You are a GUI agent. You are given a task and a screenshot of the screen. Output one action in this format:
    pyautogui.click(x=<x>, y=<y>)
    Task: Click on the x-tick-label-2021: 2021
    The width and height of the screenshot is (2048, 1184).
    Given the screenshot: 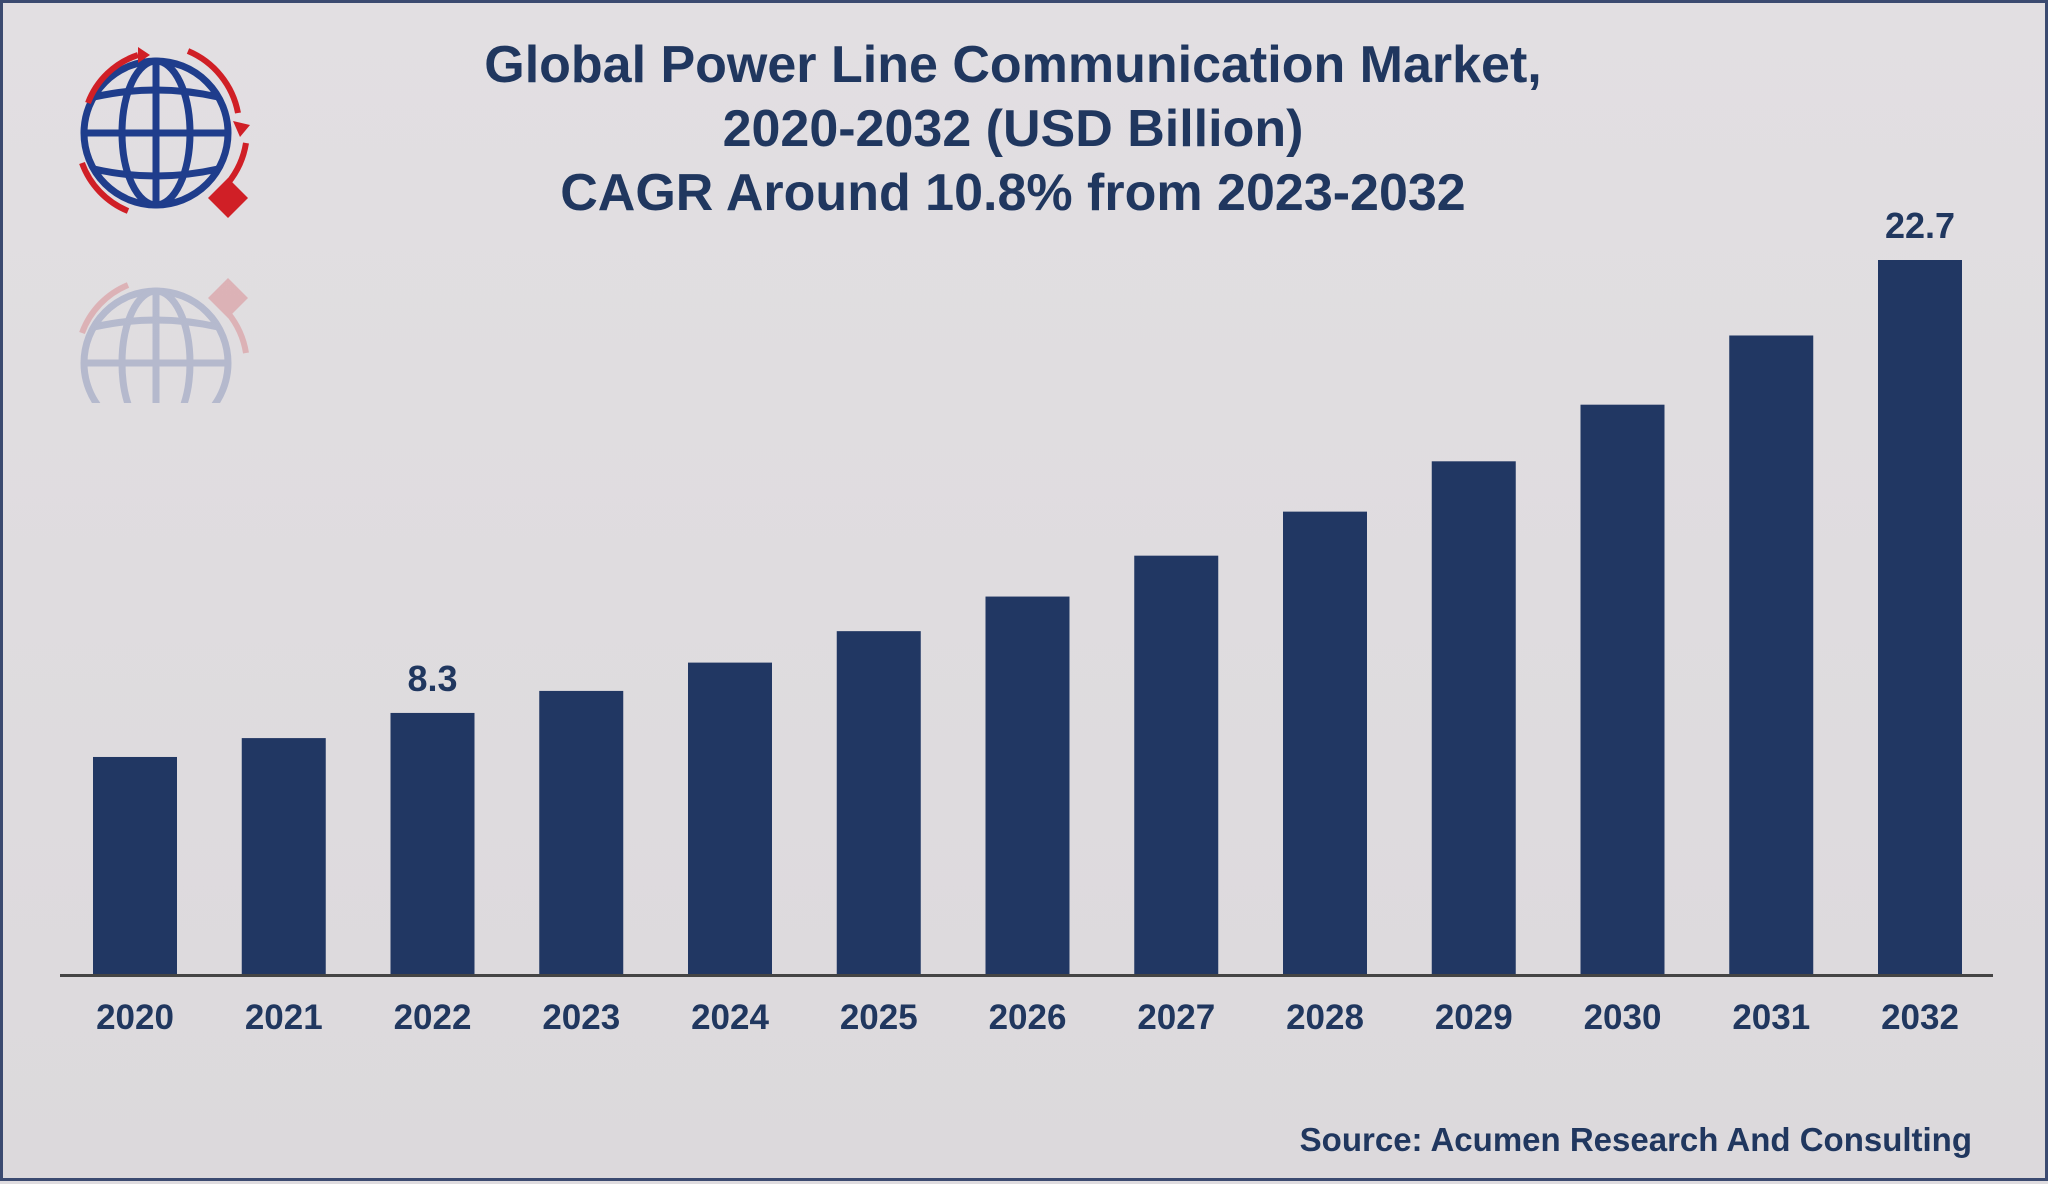 What is the action you would take?
    pyautogui.click(x=284, y=1017)
    